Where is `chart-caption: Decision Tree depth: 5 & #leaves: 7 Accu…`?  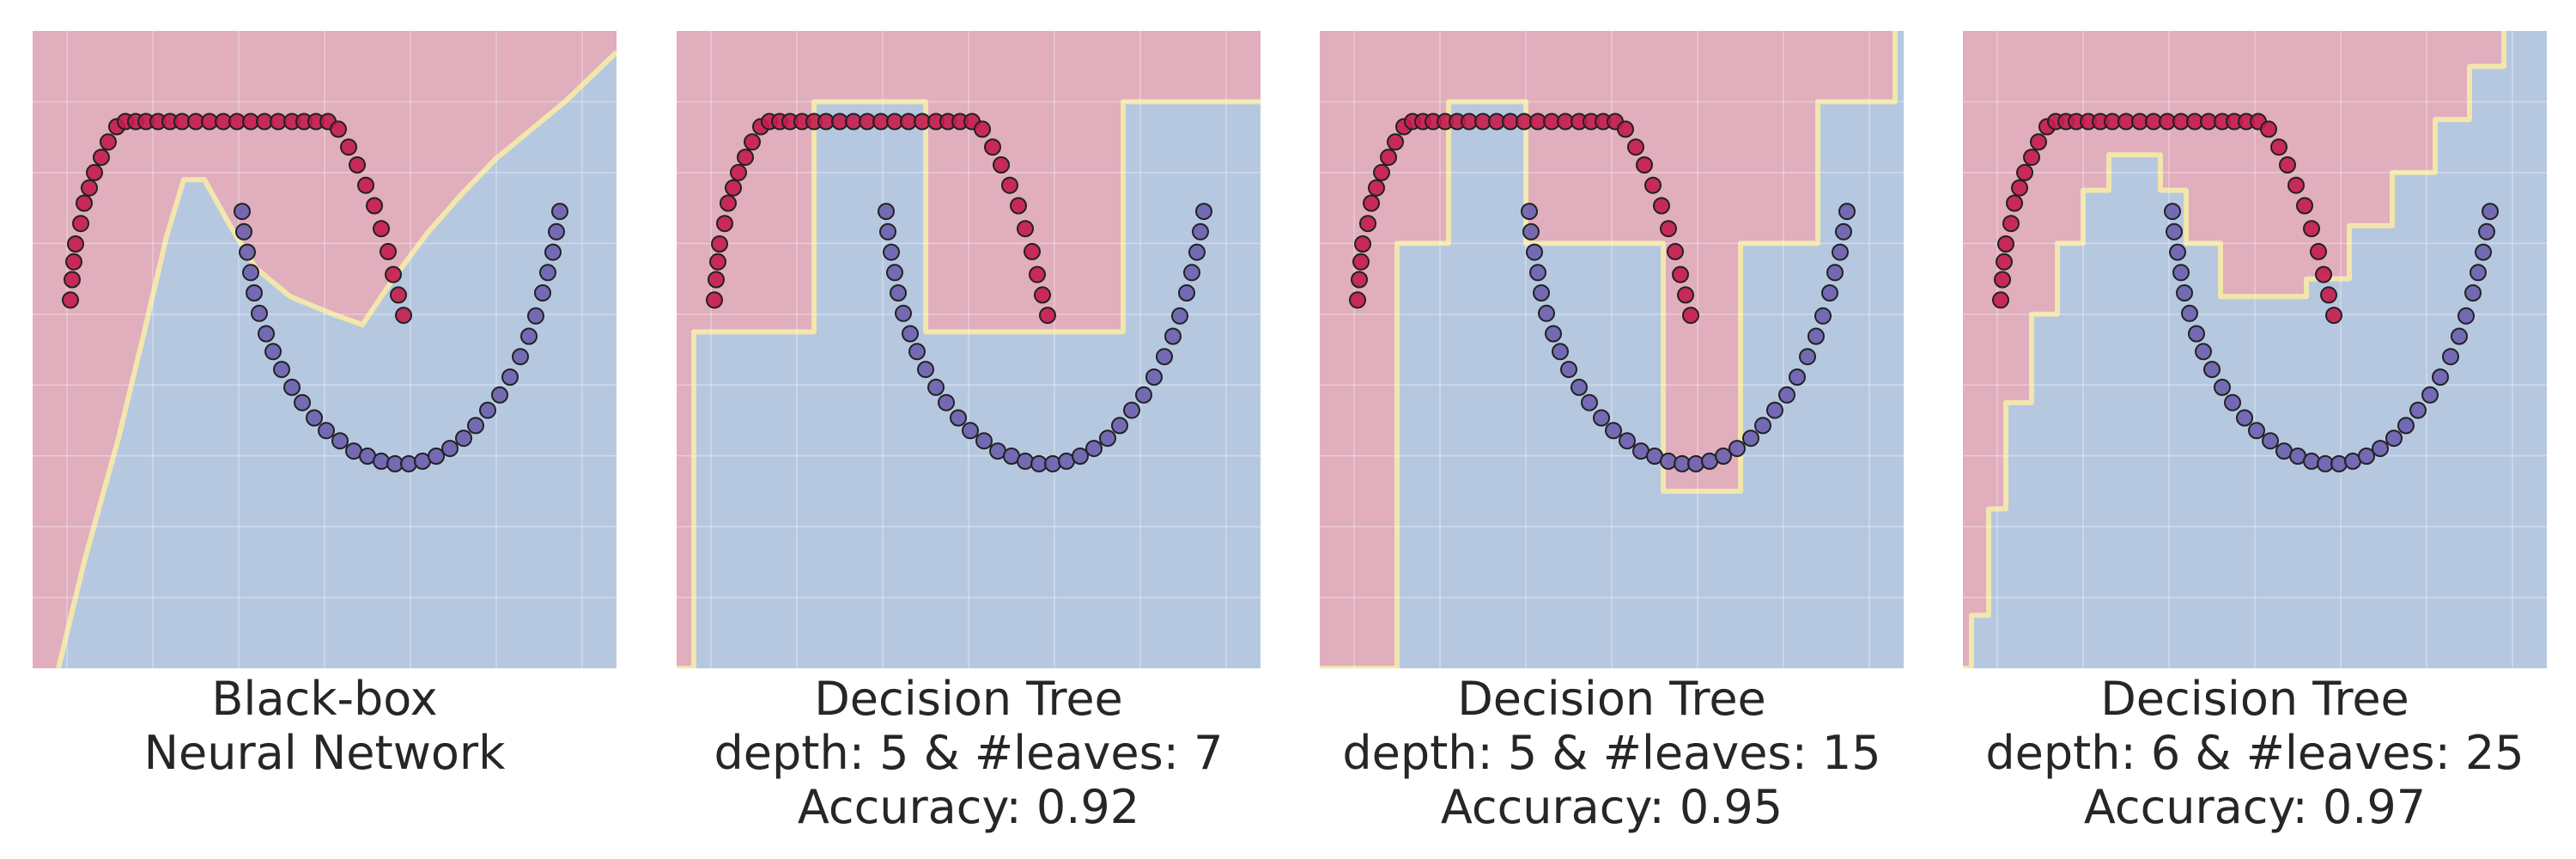 chart-caption: Decision Tree depth: 5 & #leaves: 7 Accu… is located at coordinates (969, 753).